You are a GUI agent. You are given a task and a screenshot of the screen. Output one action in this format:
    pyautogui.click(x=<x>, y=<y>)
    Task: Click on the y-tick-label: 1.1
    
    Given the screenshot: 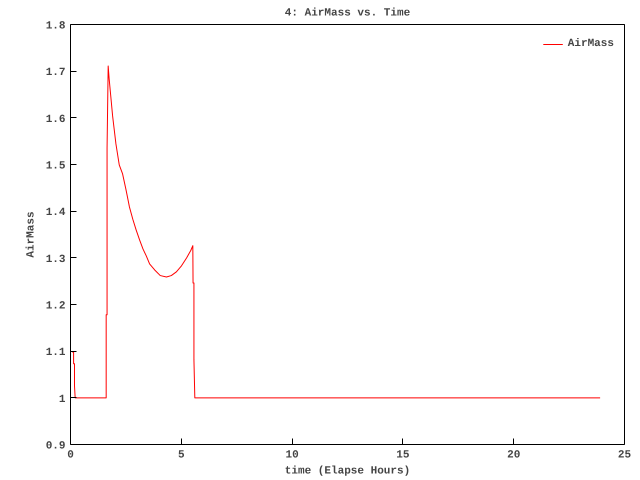 What is the action you would take?
    pyautogui.click(x=56, y=353)
    